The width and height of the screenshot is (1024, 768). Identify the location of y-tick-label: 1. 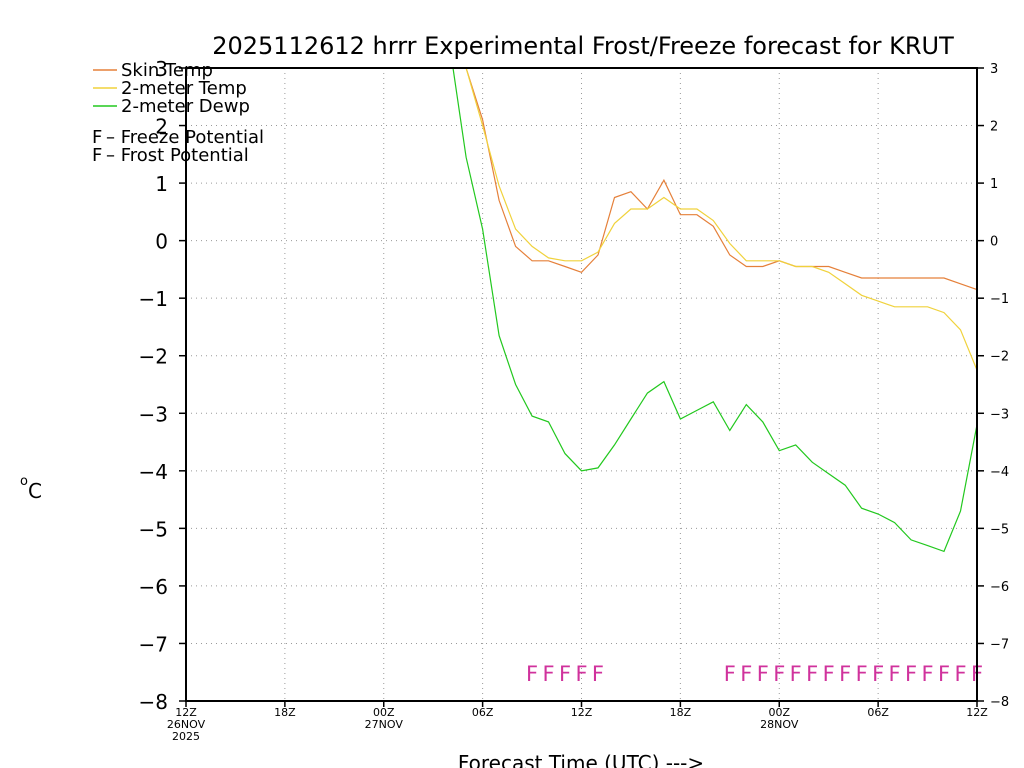
(161, 184).